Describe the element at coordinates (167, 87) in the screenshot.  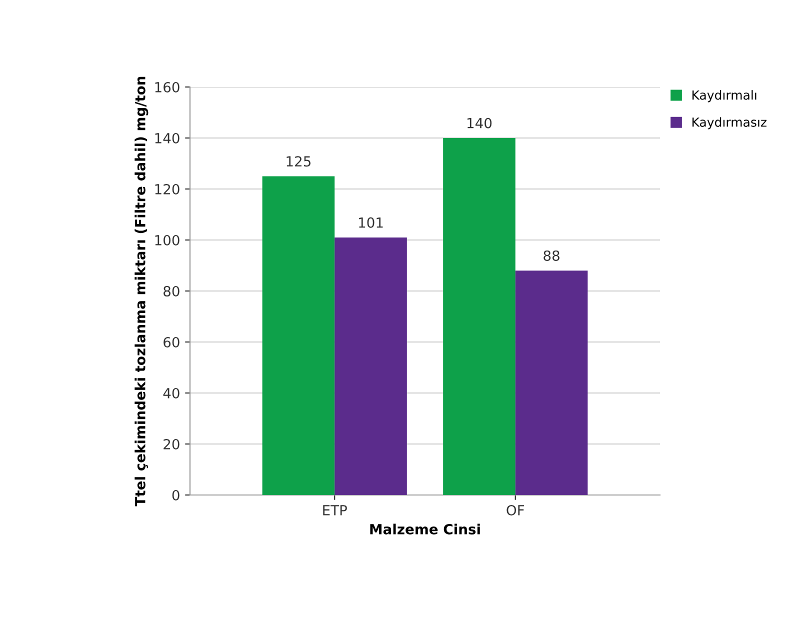
I see `y-tick-label: 160` at that location.